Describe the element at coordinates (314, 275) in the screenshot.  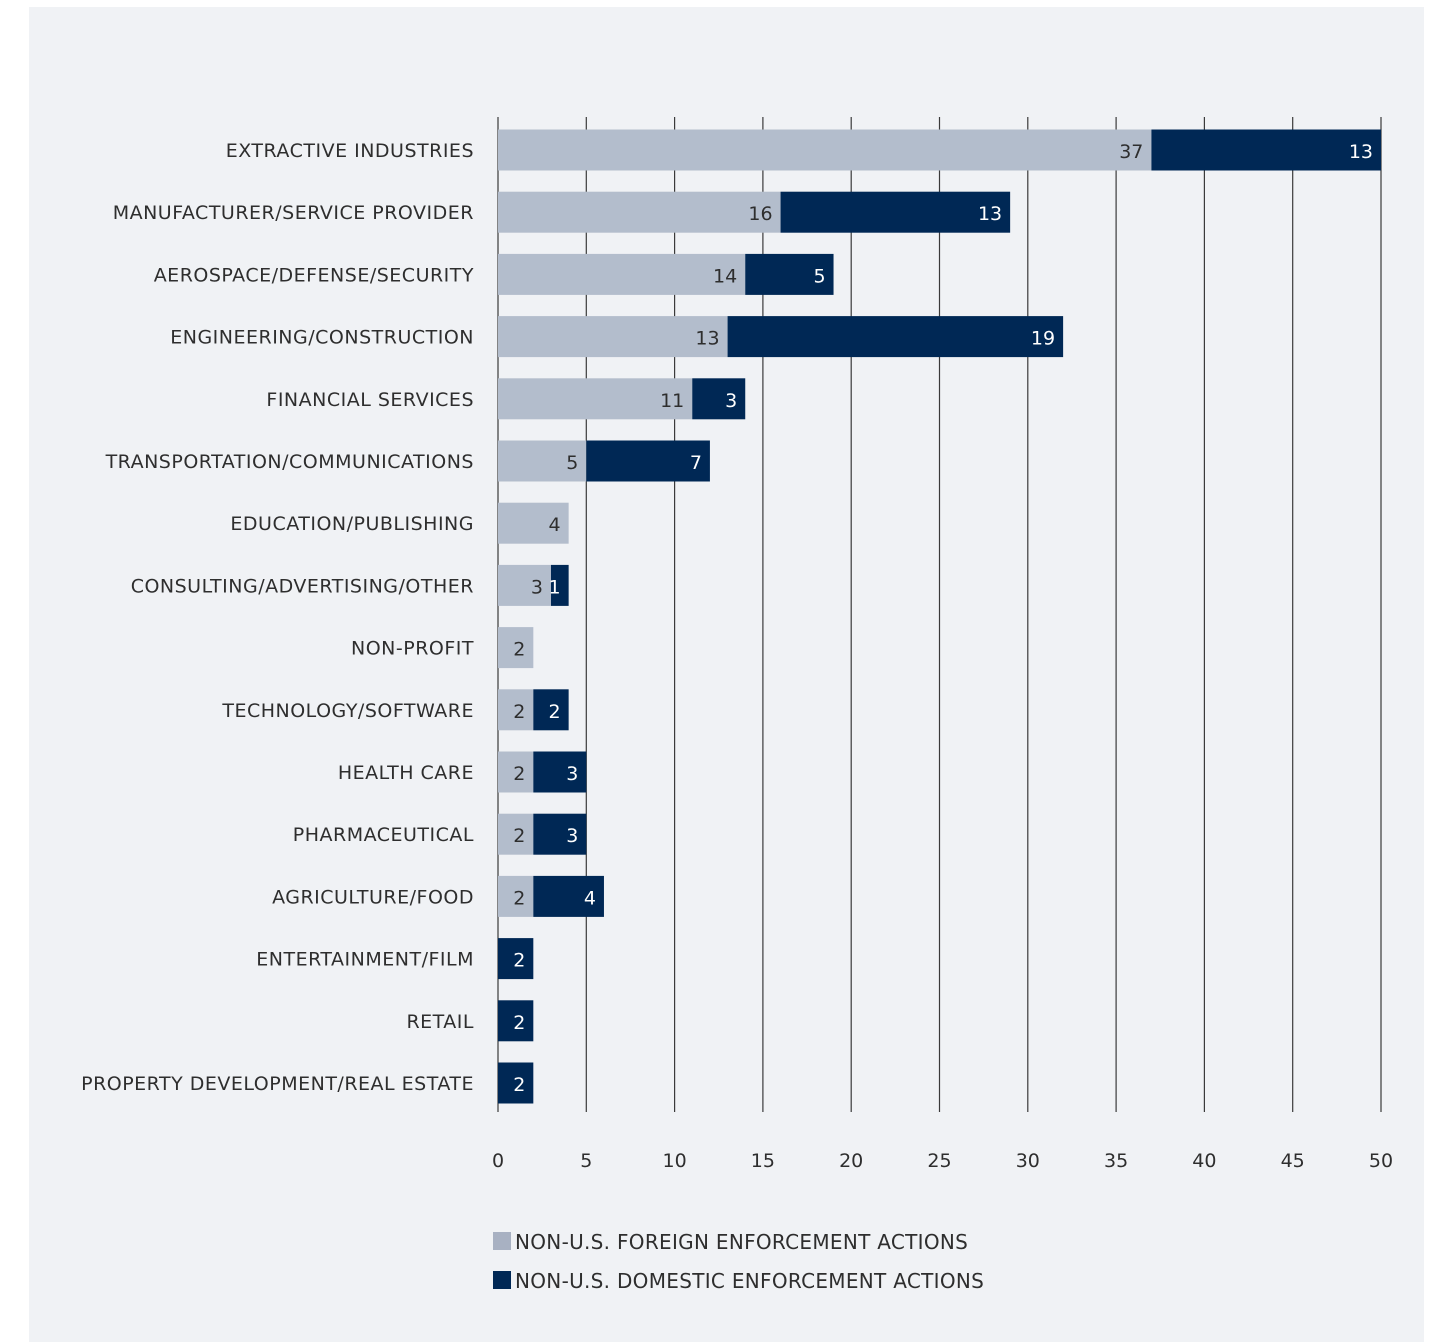
I see `category-label: AEROSPACE/DEFENSE/SECURITY` at that location.